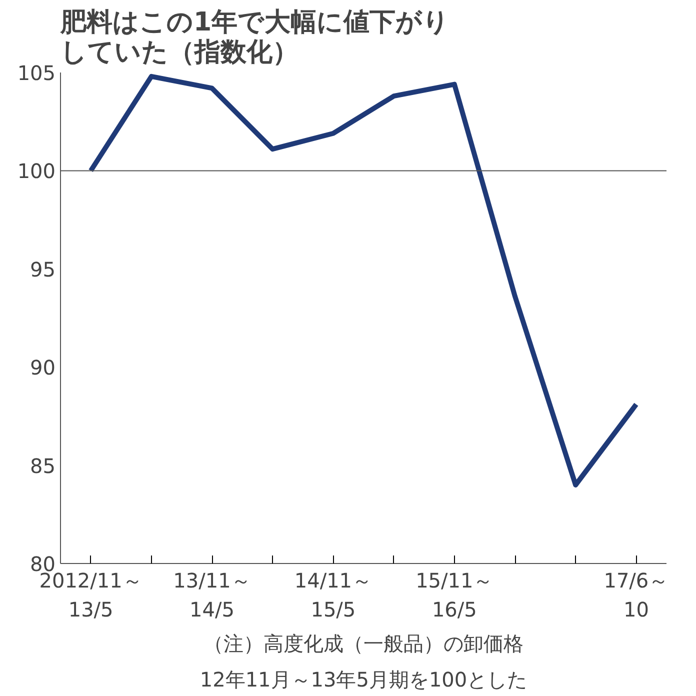 The image size is (696, 696). Describe the element at coordinates (255, 38) in the screenshot. I see `chart-title: 肥料はこの1年で大幅に値下がりしていた（指数化）` at that location.